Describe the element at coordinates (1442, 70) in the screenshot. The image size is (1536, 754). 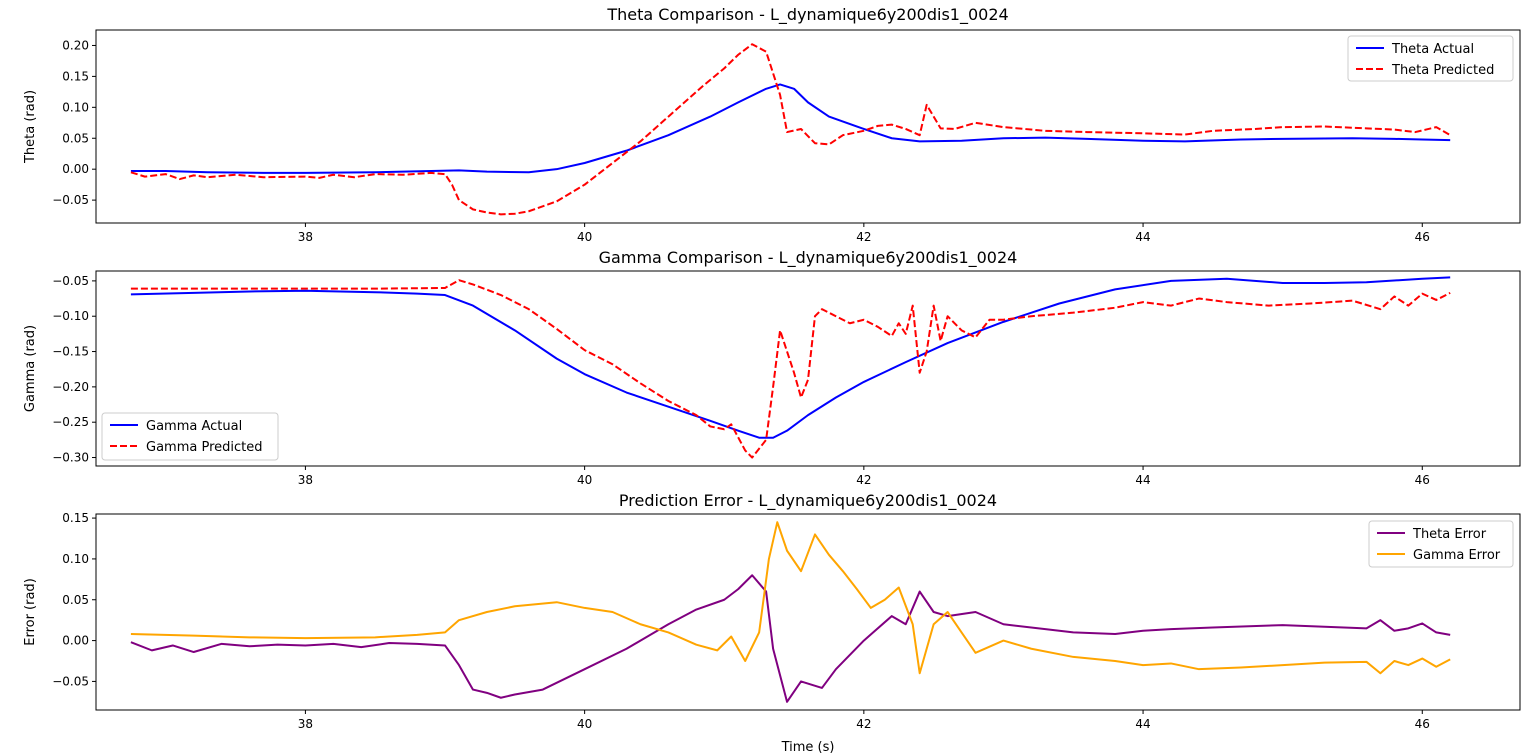
I see `legend-label: Theta Predicted` at that location.